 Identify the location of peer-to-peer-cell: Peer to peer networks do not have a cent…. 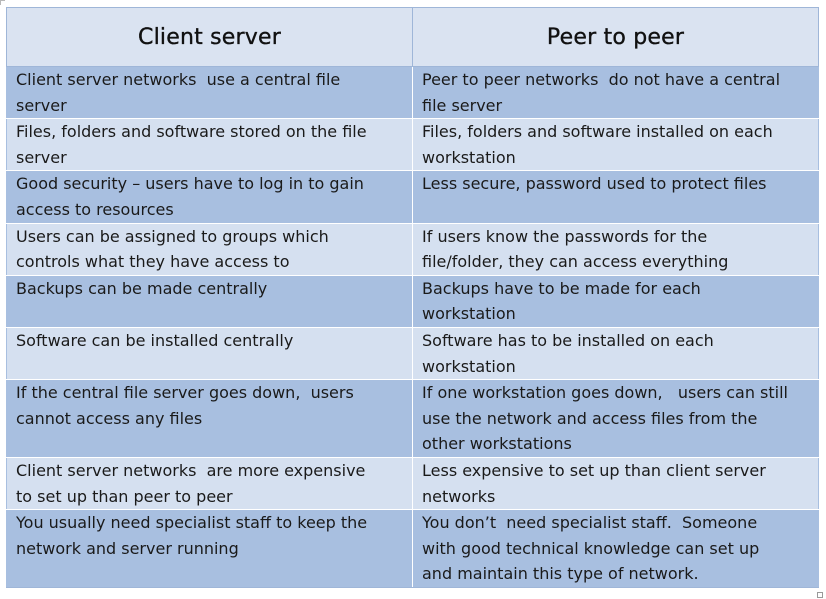
(615, 92).